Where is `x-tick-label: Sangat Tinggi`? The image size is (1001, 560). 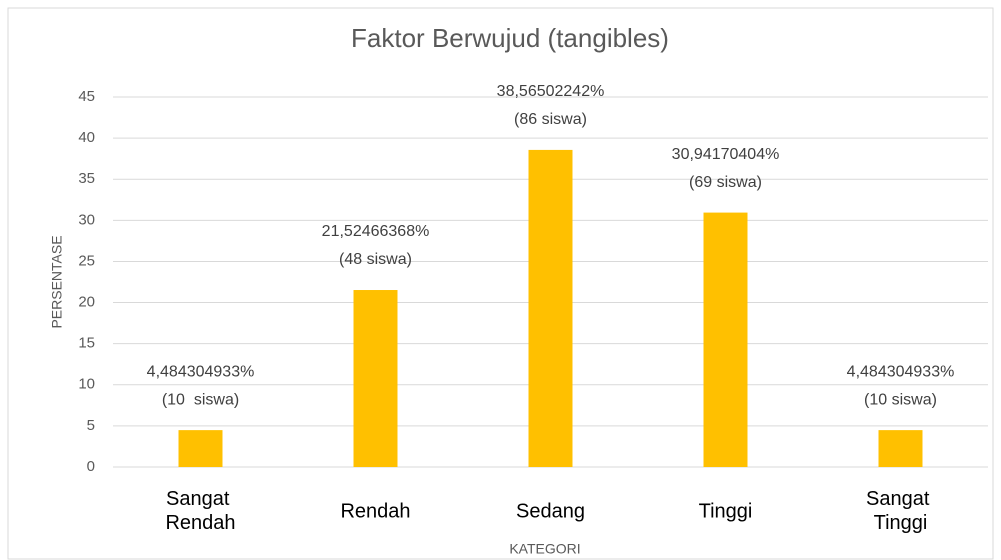
x-tick-label: Sangat Tinggi is located at coordinates (900, 511).